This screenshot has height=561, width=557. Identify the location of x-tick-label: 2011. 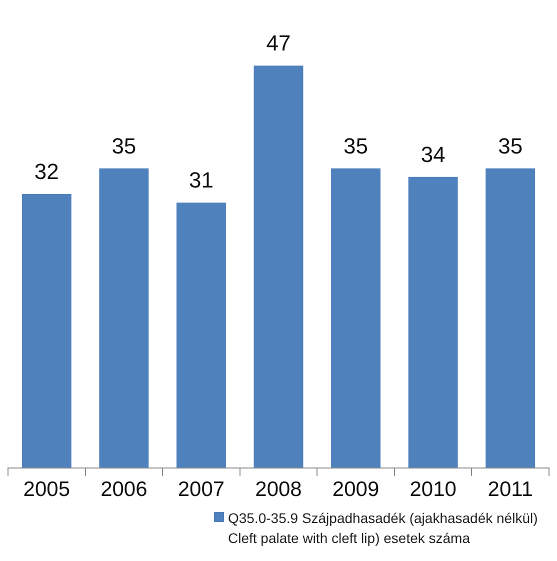
(510, 490).